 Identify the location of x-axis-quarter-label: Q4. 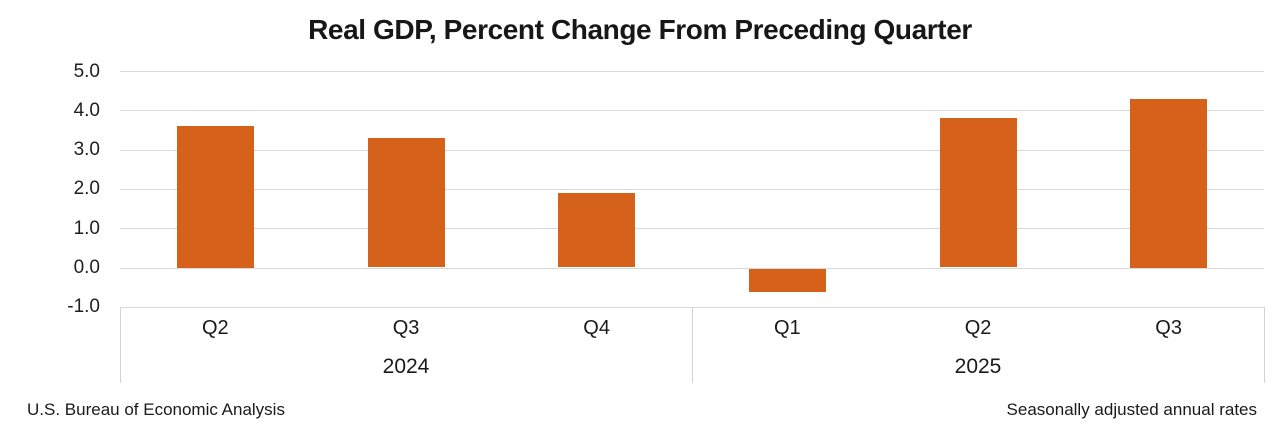
(596, 328).